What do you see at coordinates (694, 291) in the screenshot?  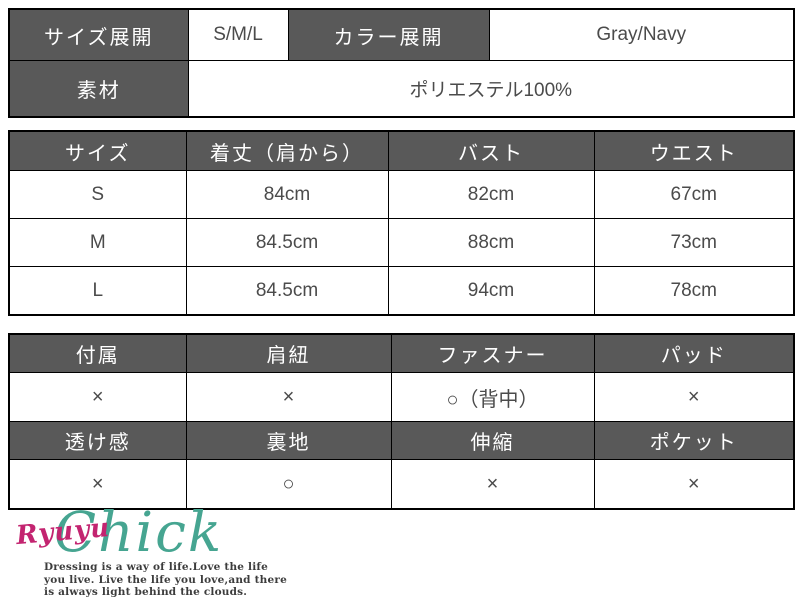 I see `size-chart-cell: 78cm` at bounding box center [694, 291].